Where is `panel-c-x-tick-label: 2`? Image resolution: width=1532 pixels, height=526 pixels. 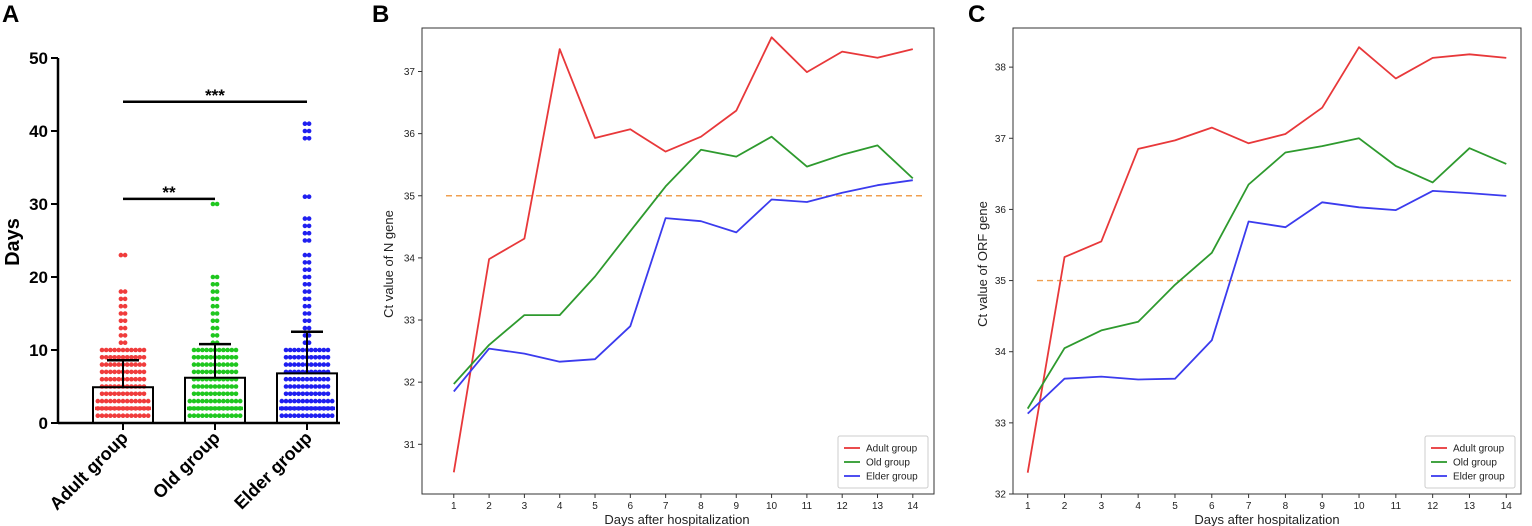
panel-c-x-tick-label: 2 is located at coordinates (1065, 506).